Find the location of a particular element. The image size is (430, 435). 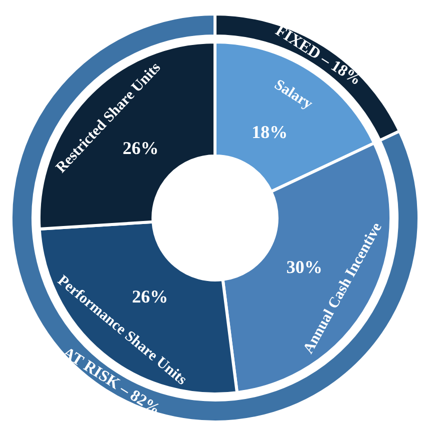

data-label: 18% is located at coordinates (270, 132).